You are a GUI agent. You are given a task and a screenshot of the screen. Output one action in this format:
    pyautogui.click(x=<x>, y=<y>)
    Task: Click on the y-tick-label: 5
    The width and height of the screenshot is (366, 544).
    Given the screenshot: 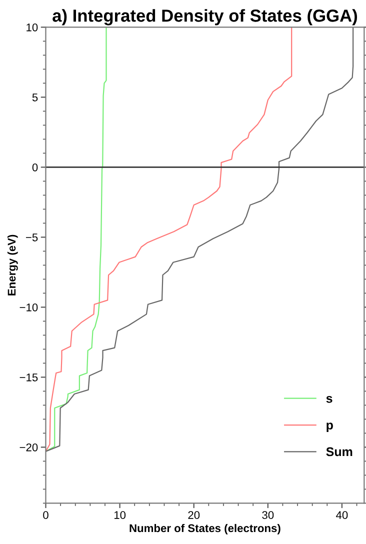 What is the action you would take?
    pyautogui.click(x=35, y=98)
    